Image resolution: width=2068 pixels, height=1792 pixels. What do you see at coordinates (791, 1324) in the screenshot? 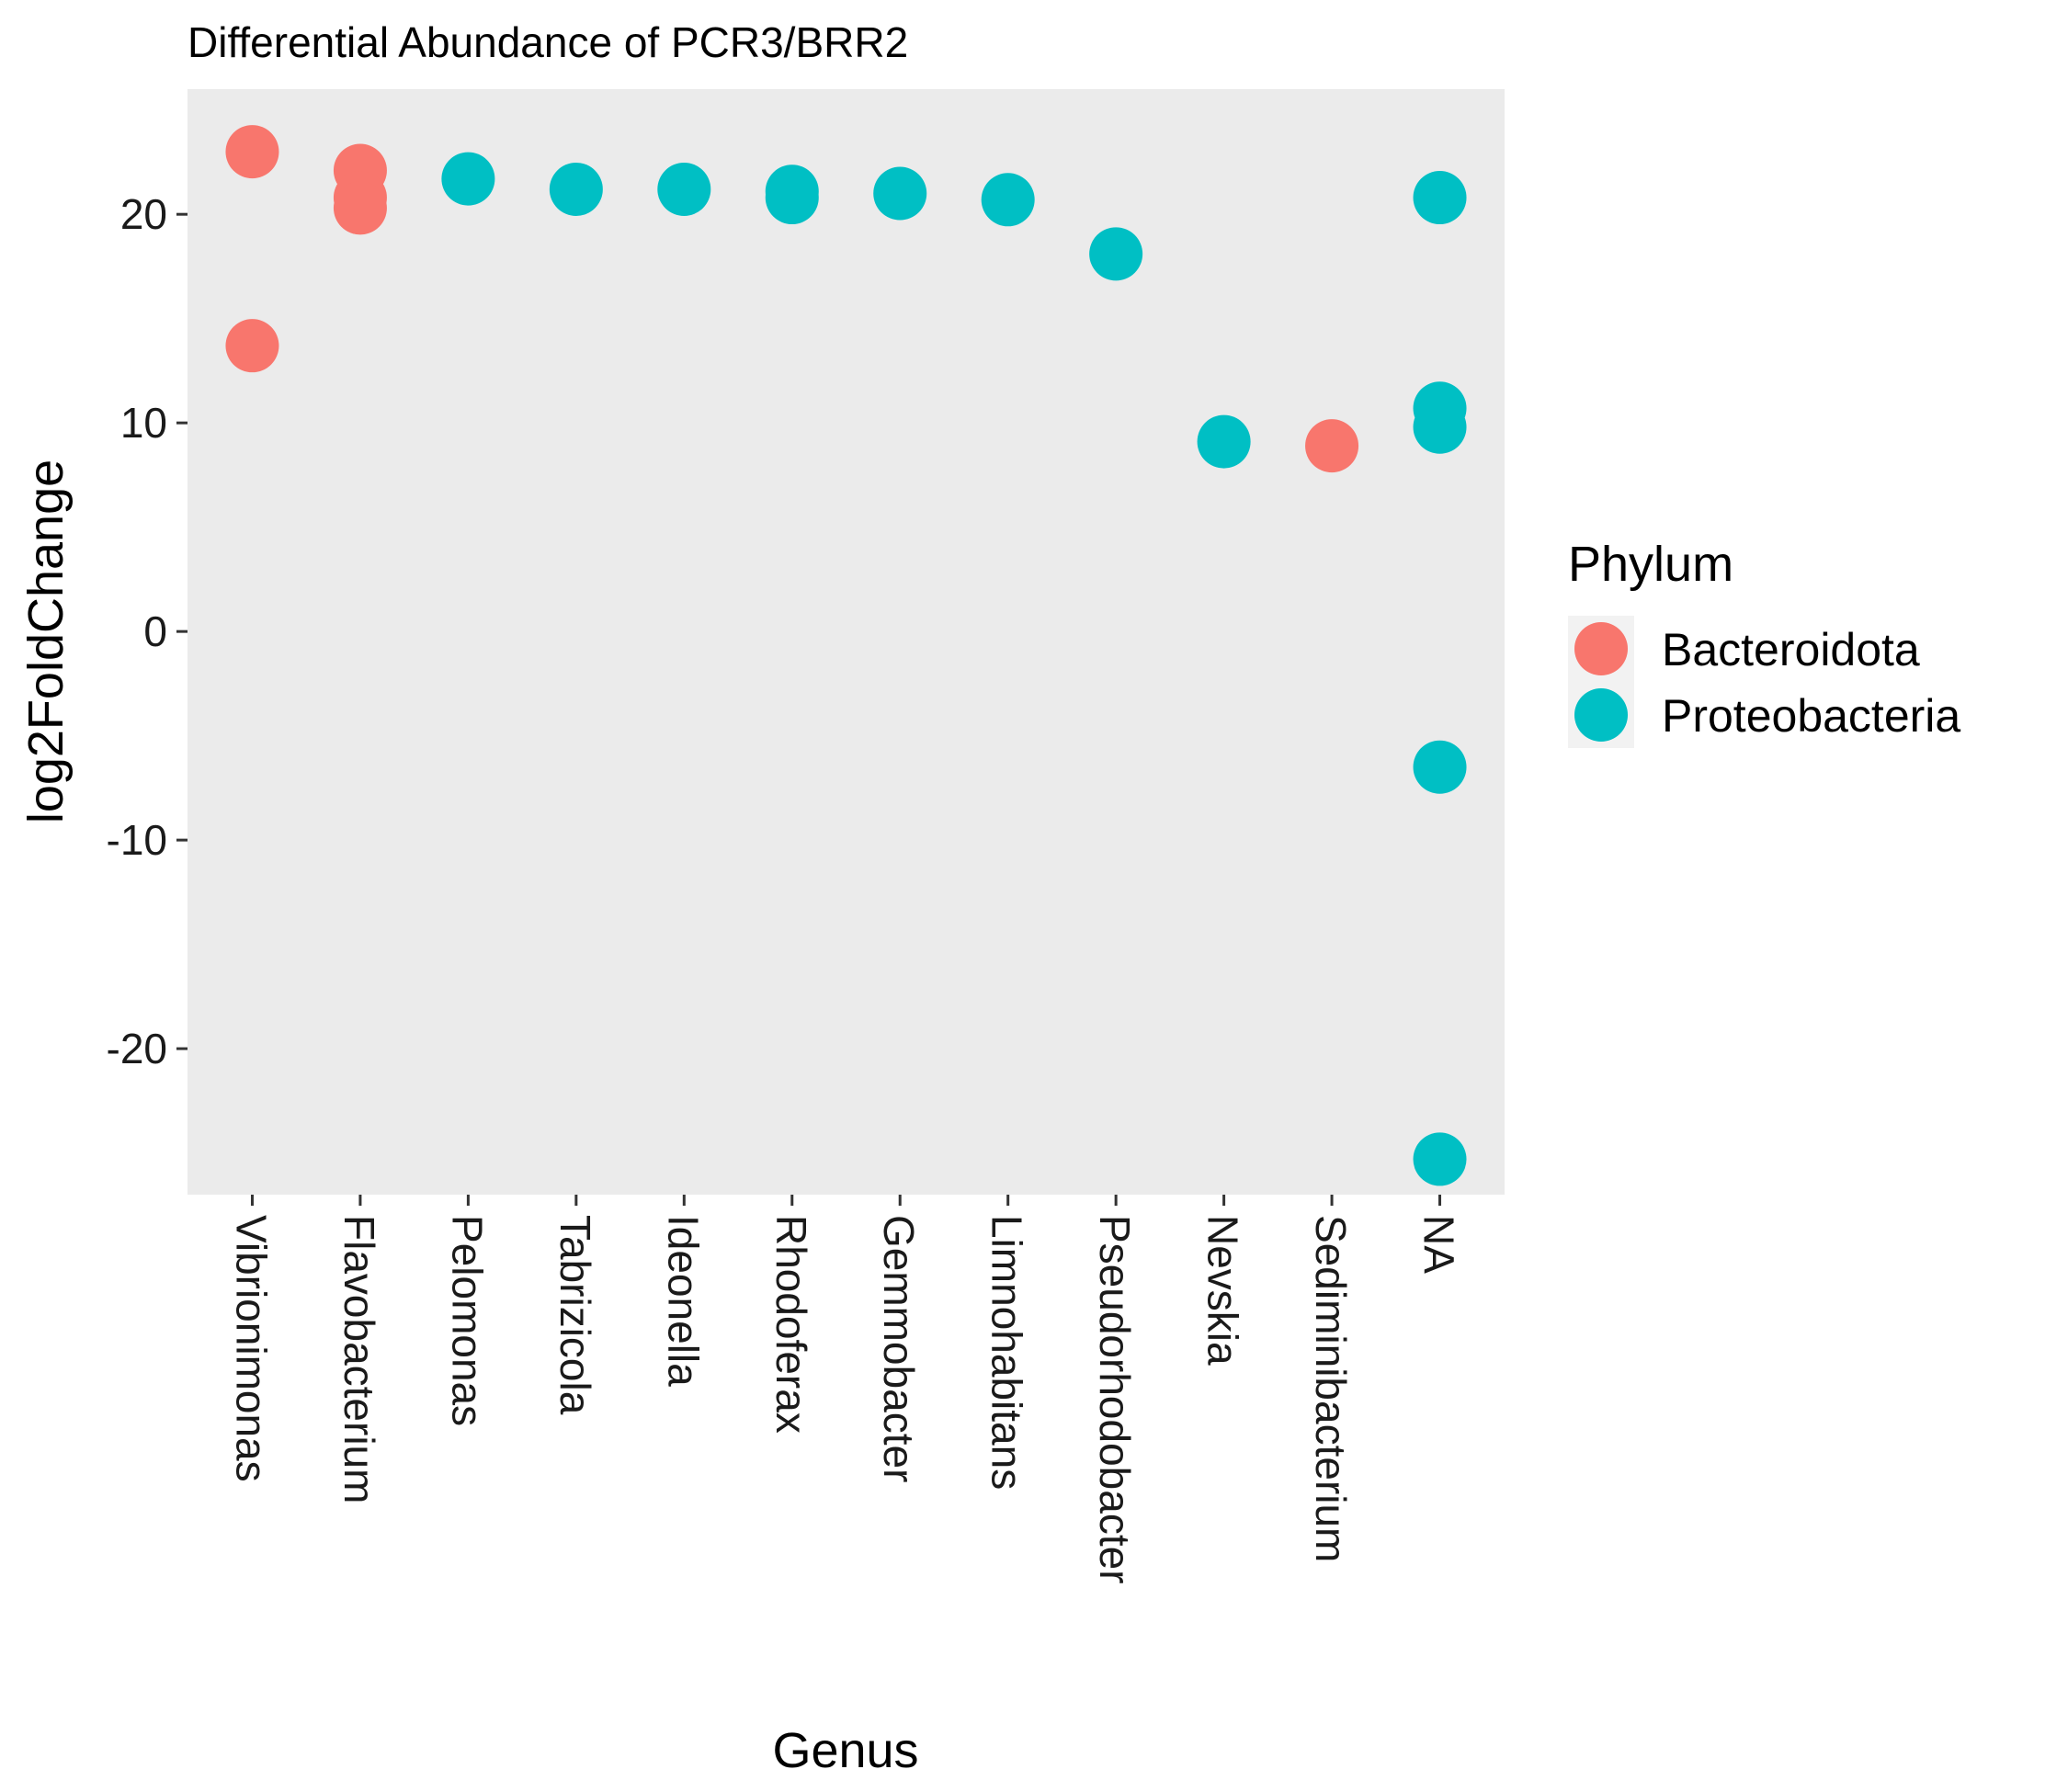
I see `x-tick-label: Rhodoferax` at bounding box center [791, 1324].